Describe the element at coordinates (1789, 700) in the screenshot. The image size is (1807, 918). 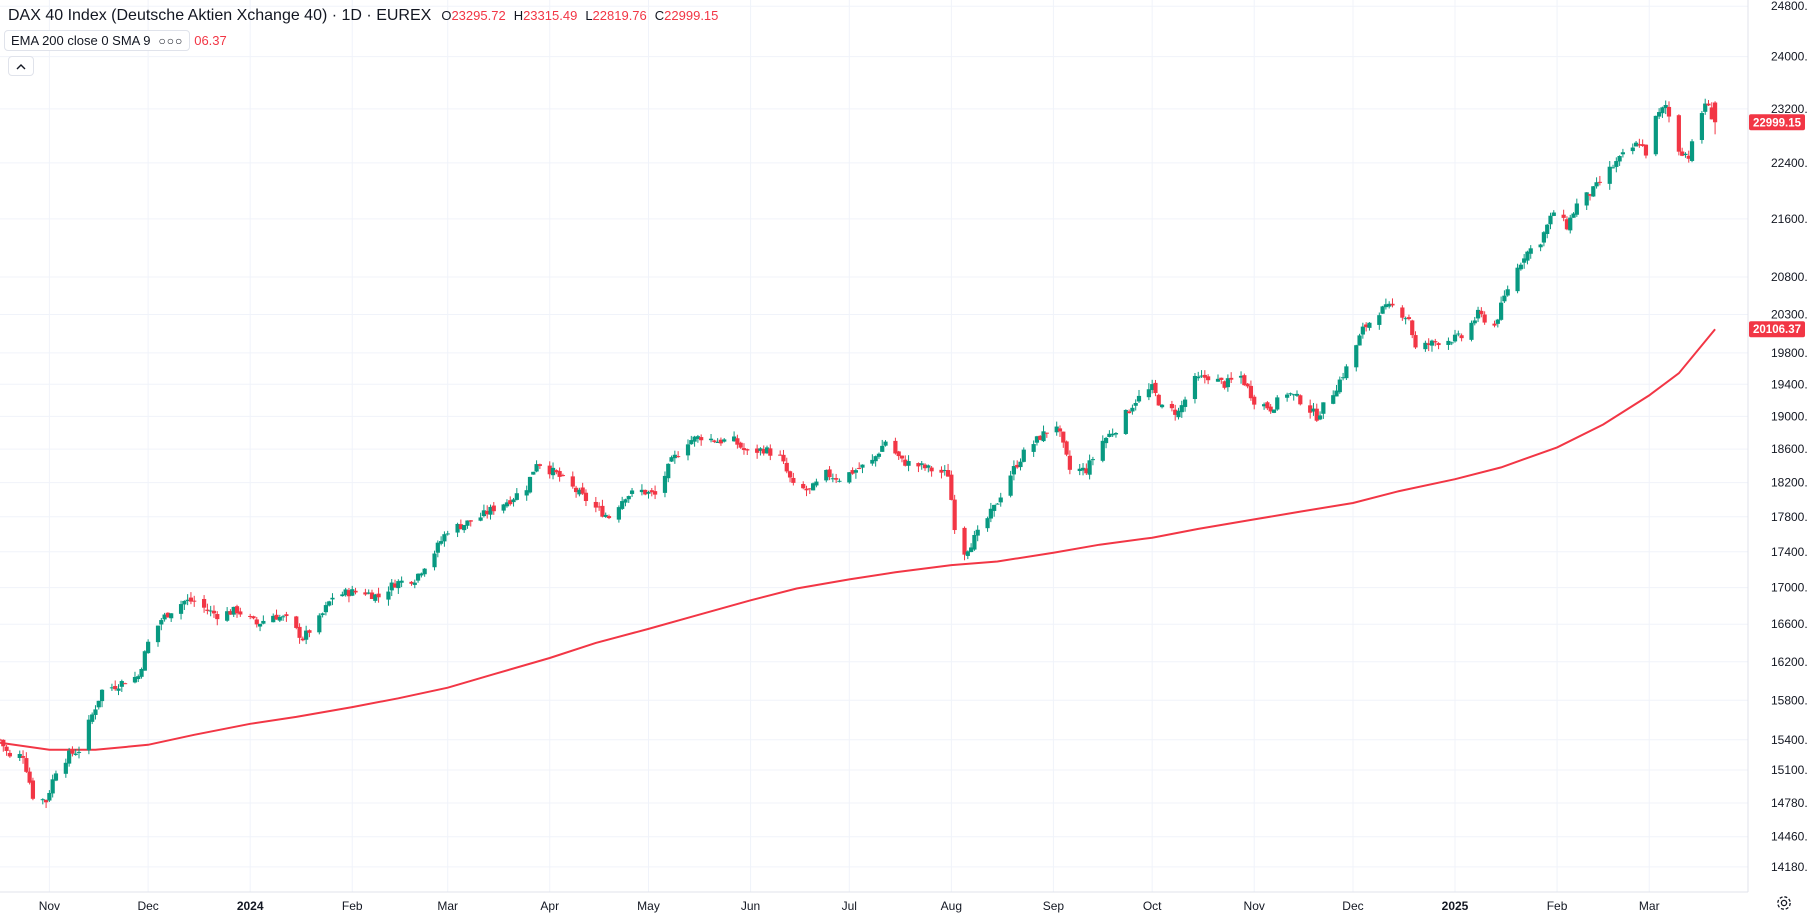
I see `y-tick-label: 15800.00` at that location.